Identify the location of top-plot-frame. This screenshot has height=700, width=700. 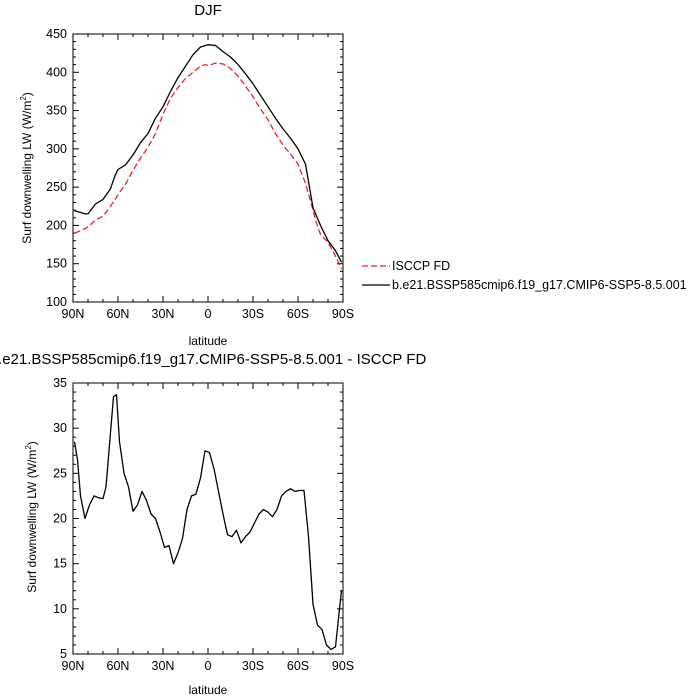
(208, 168).